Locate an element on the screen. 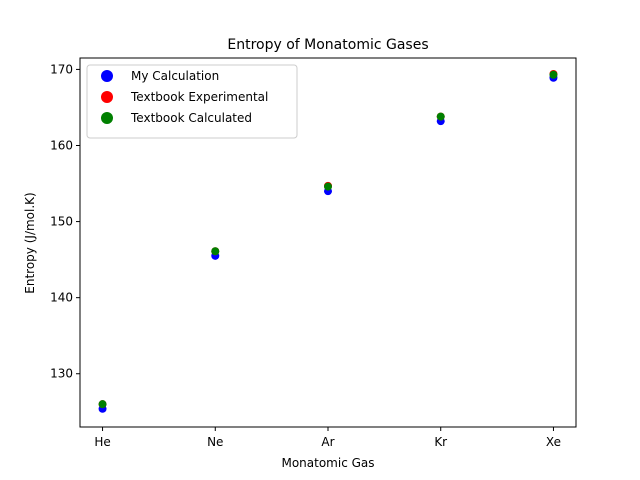 The image size is (640, 480). x-tick-label: He is located at coordinates (102, 442).